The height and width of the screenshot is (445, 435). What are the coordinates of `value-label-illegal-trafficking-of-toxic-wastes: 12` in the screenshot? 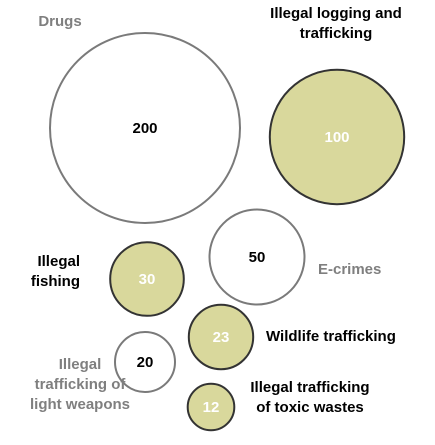 It's located at (211, 407).